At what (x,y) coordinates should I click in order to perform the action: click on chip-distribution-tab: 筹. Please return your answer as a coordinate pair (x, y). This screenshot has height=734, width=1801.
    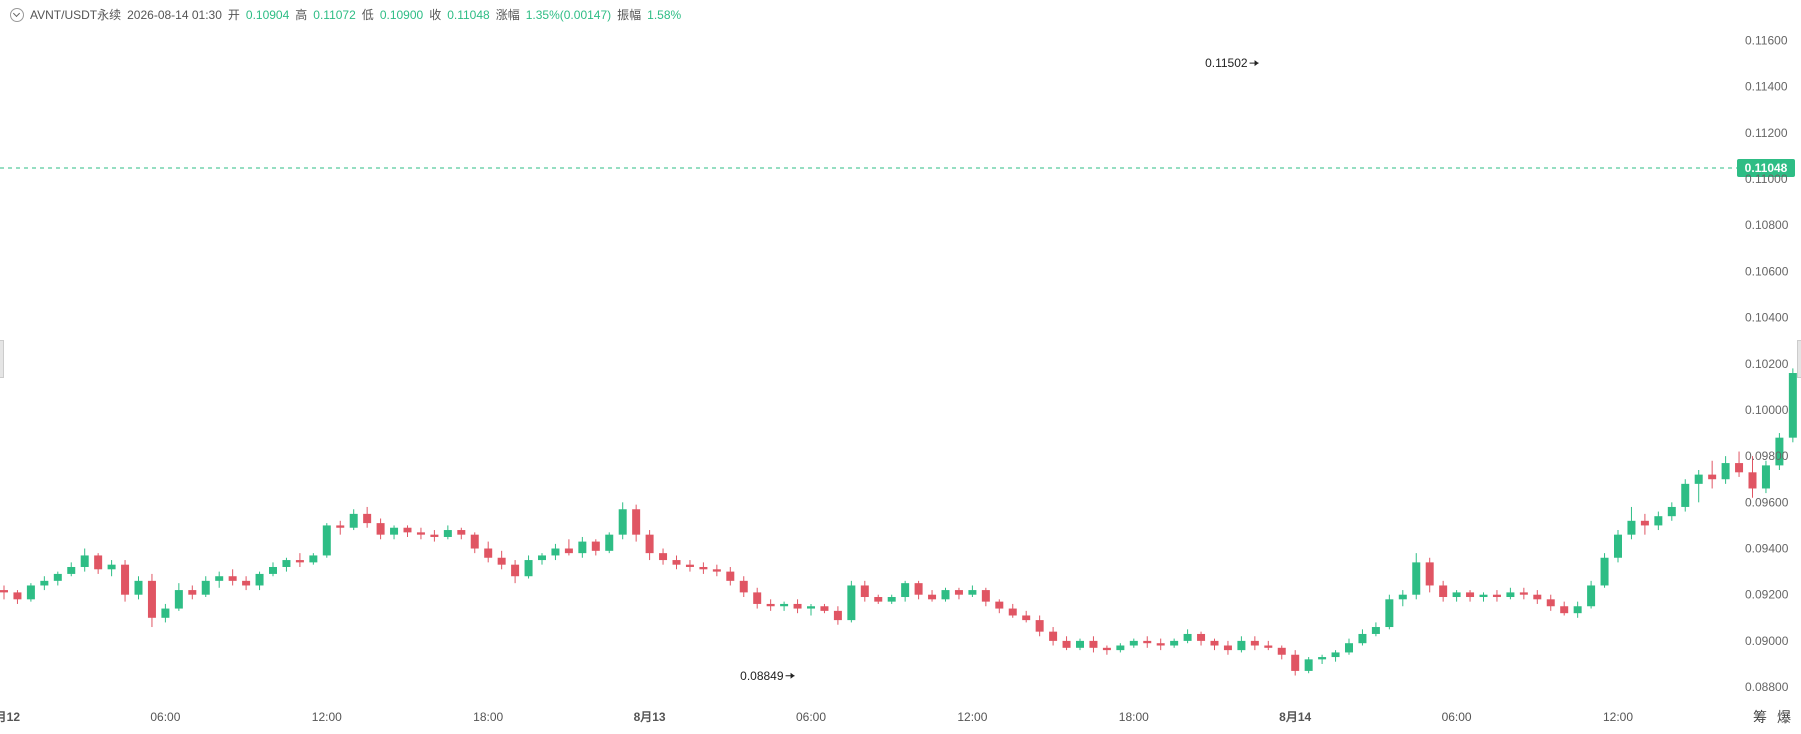
    Looking at the image, I should click on (1760, 717).